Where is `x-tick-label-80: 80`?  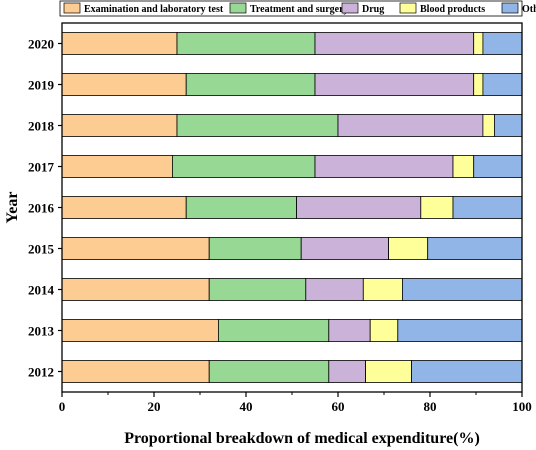
x-tick-label-80: 80 is located at coordinates (430, 406).